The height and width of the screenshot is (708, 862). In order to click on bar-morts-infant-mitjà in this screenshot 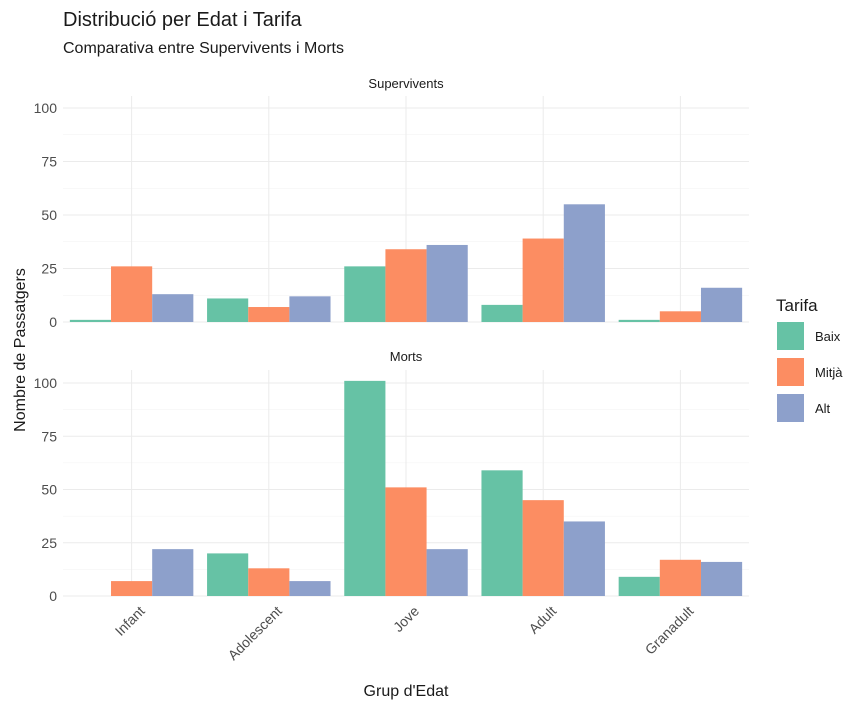, I will do `click(132, 588)`.